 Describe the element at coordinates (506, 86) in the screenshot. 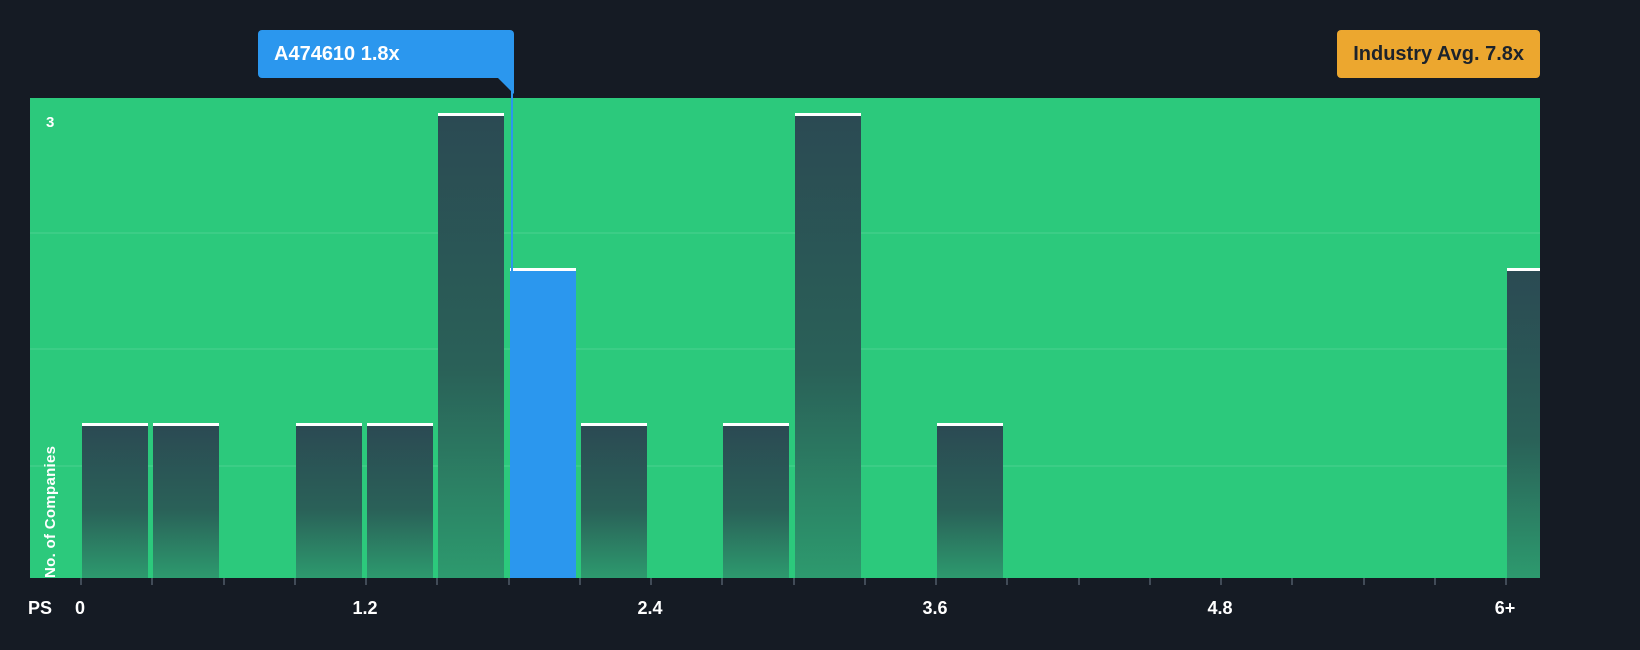

I see `company-tooltip-pointer` at that location.